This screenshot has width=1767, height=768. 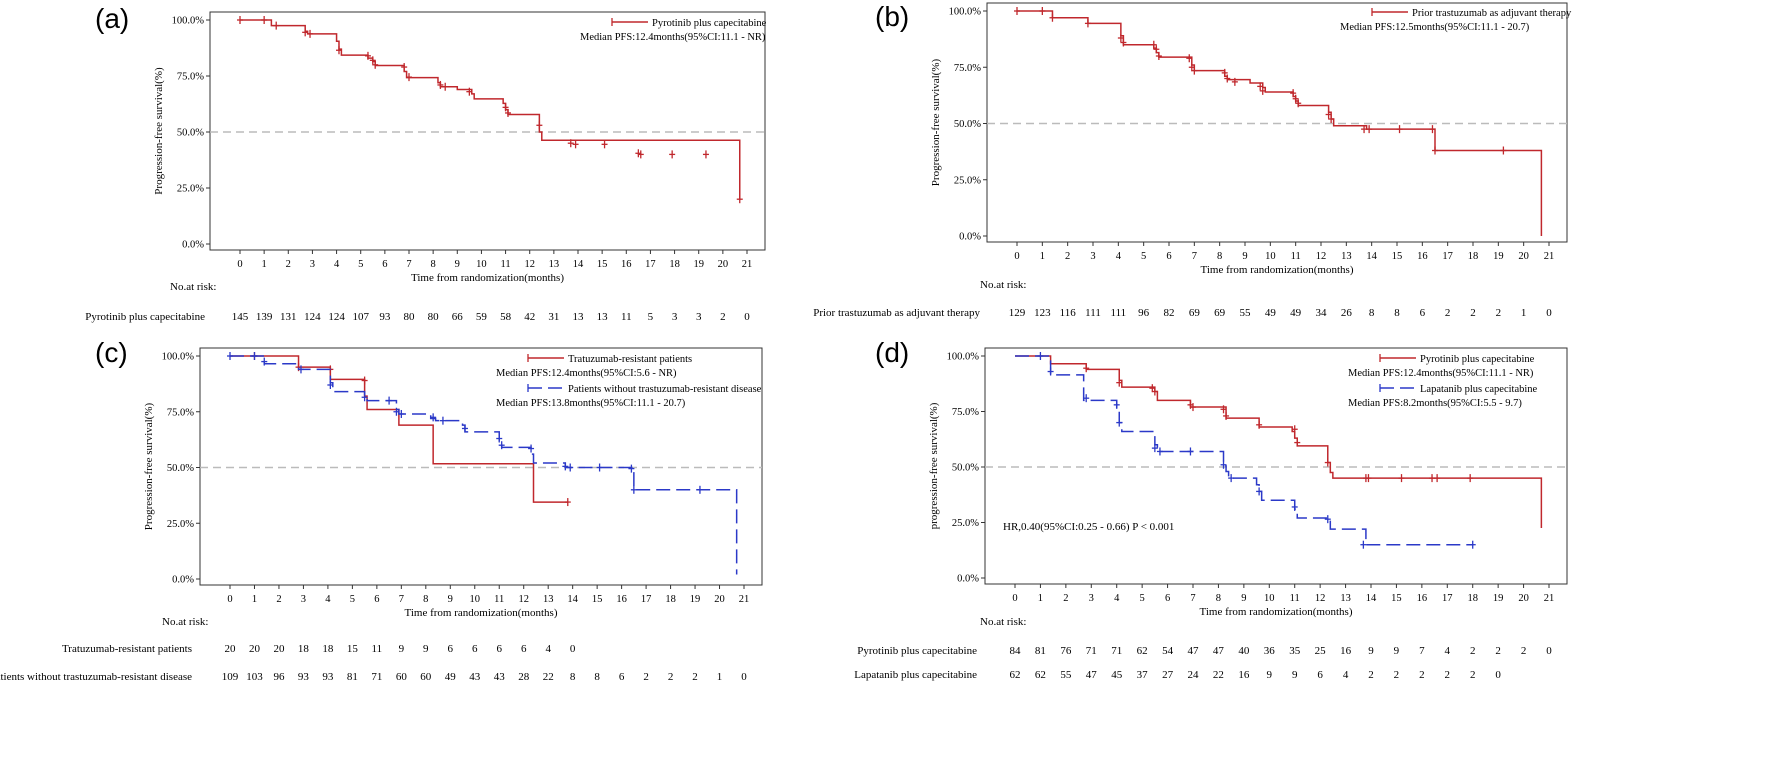 I want to click on risk-count: 103, so click(x=254, y=677).